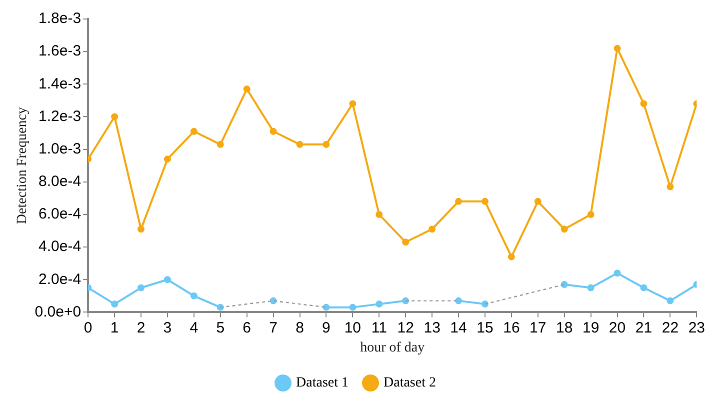 This screenshot has width=707, height=404. Describe the element at coordinates (88, 327) in the screenshot. I see `x-tick-label: 0` at that location.